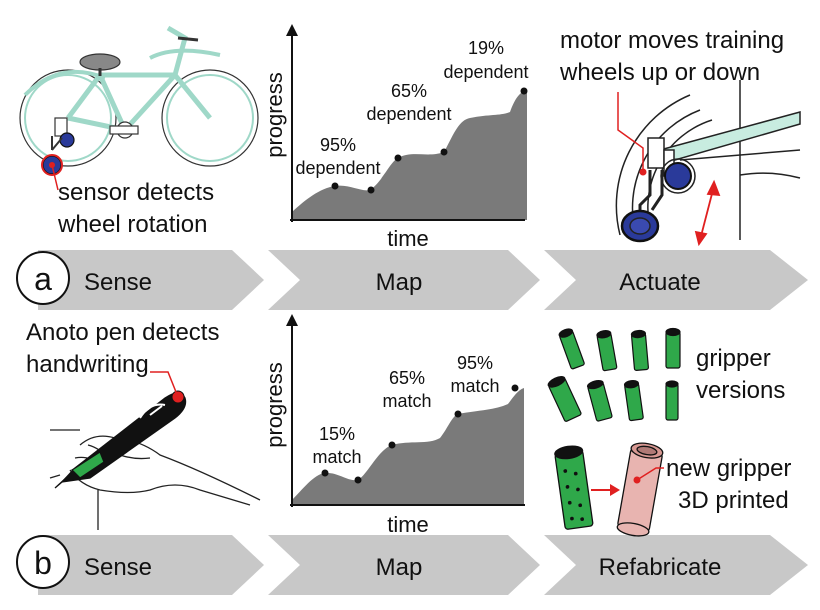 Image resolution: width=820 pixels, height=610 pixels. What do you see at coordinates (609, 489) in the screenshot?
I see `gripper-icon` at bounding box center [609, 489].